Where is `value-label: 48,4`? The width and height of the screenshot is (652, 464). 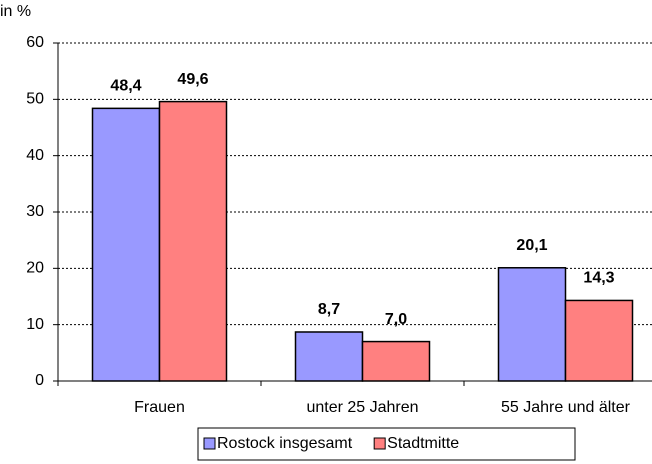 value-label: 48,4 is located at coordinates (125, 86).